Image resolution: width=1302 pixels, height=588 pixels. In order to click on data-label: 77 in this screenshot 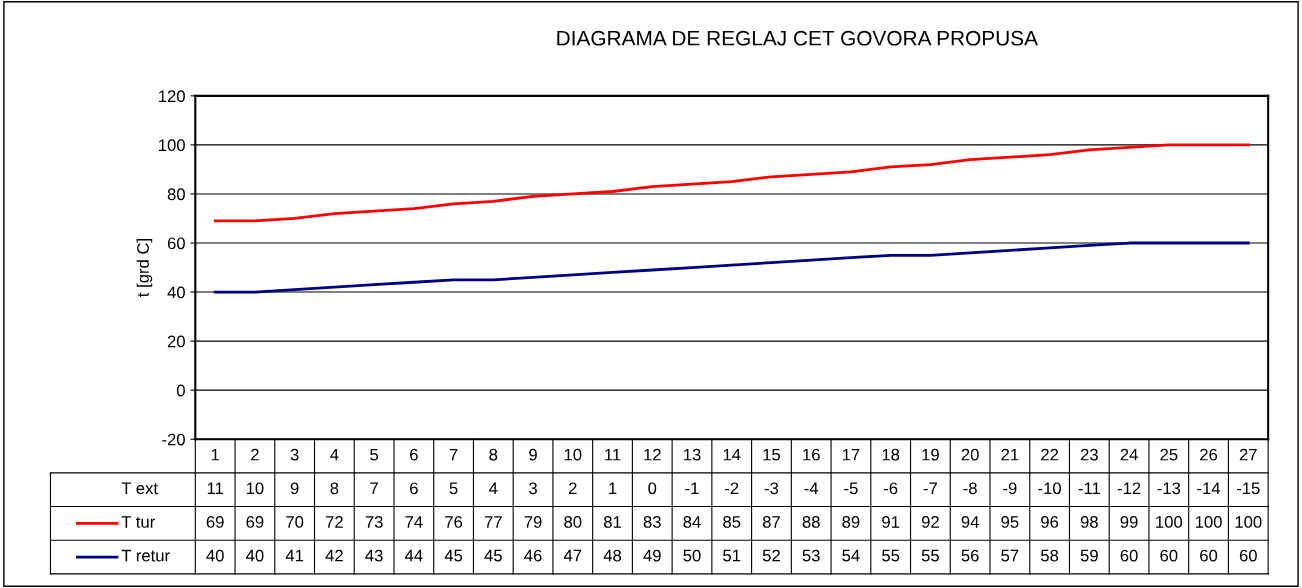, I will do `click(493, 522)`.